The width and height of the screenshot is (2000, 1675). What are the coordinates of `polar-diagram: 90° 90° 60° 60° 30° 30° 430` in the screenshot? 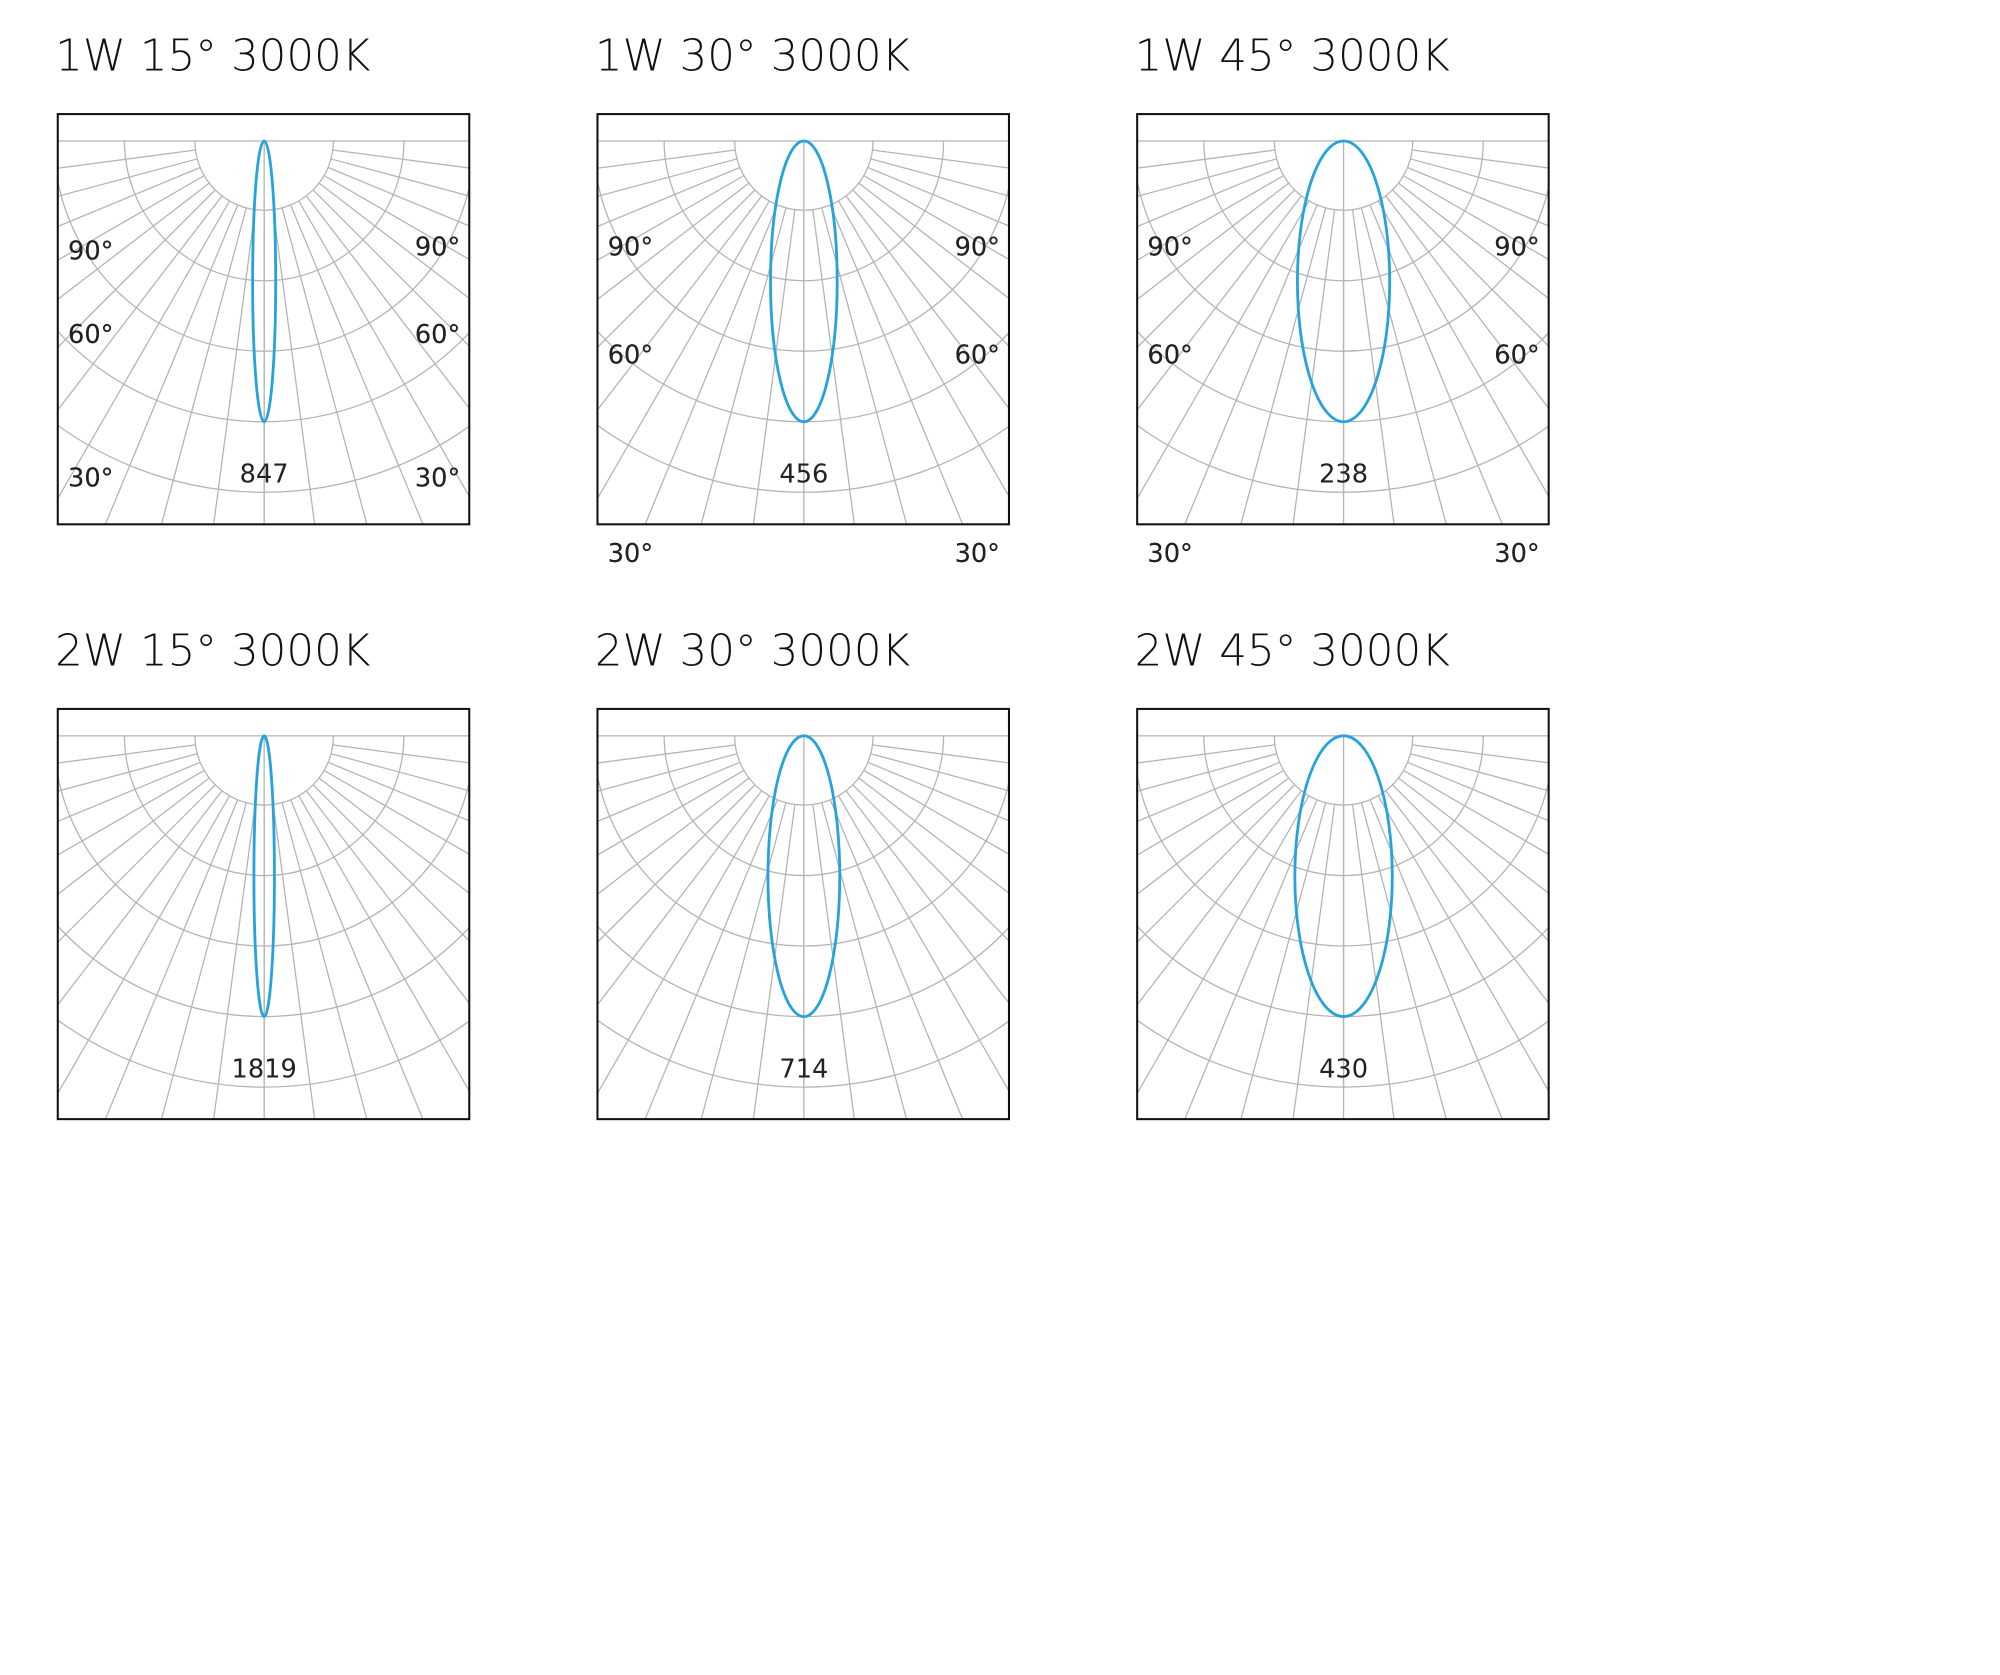 It's located at (1343, 677).